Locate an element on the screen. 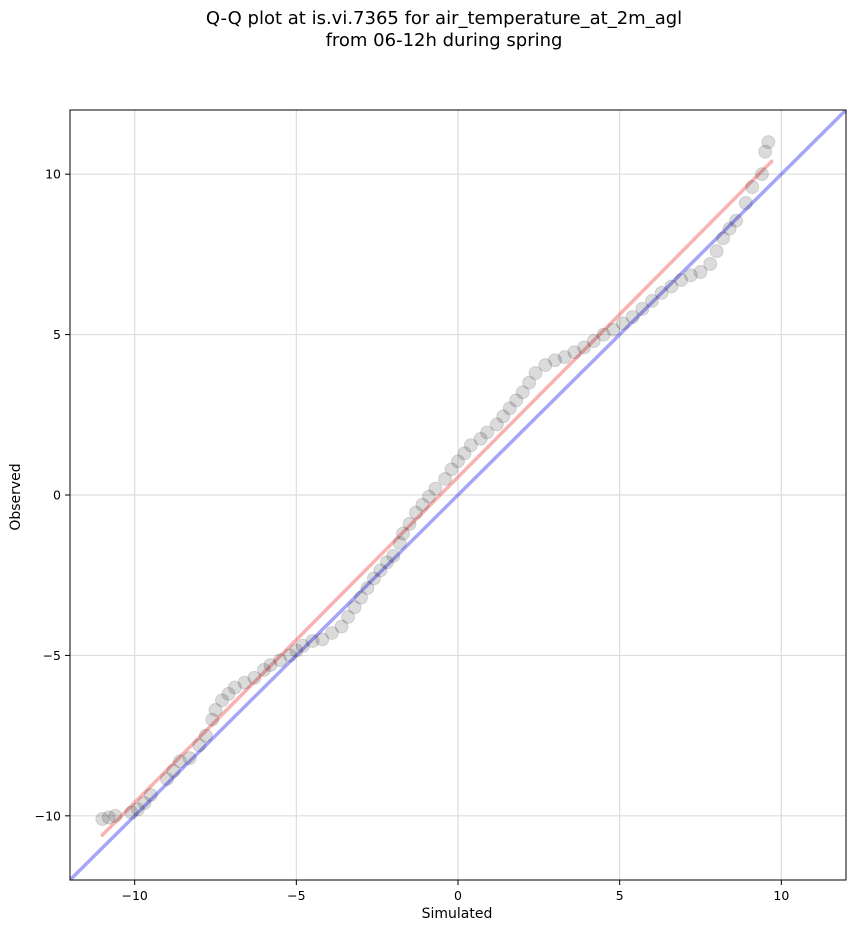 This screenshot has width=854, height=934. x-tick-label: −10 is located at coordinates (134, 895).